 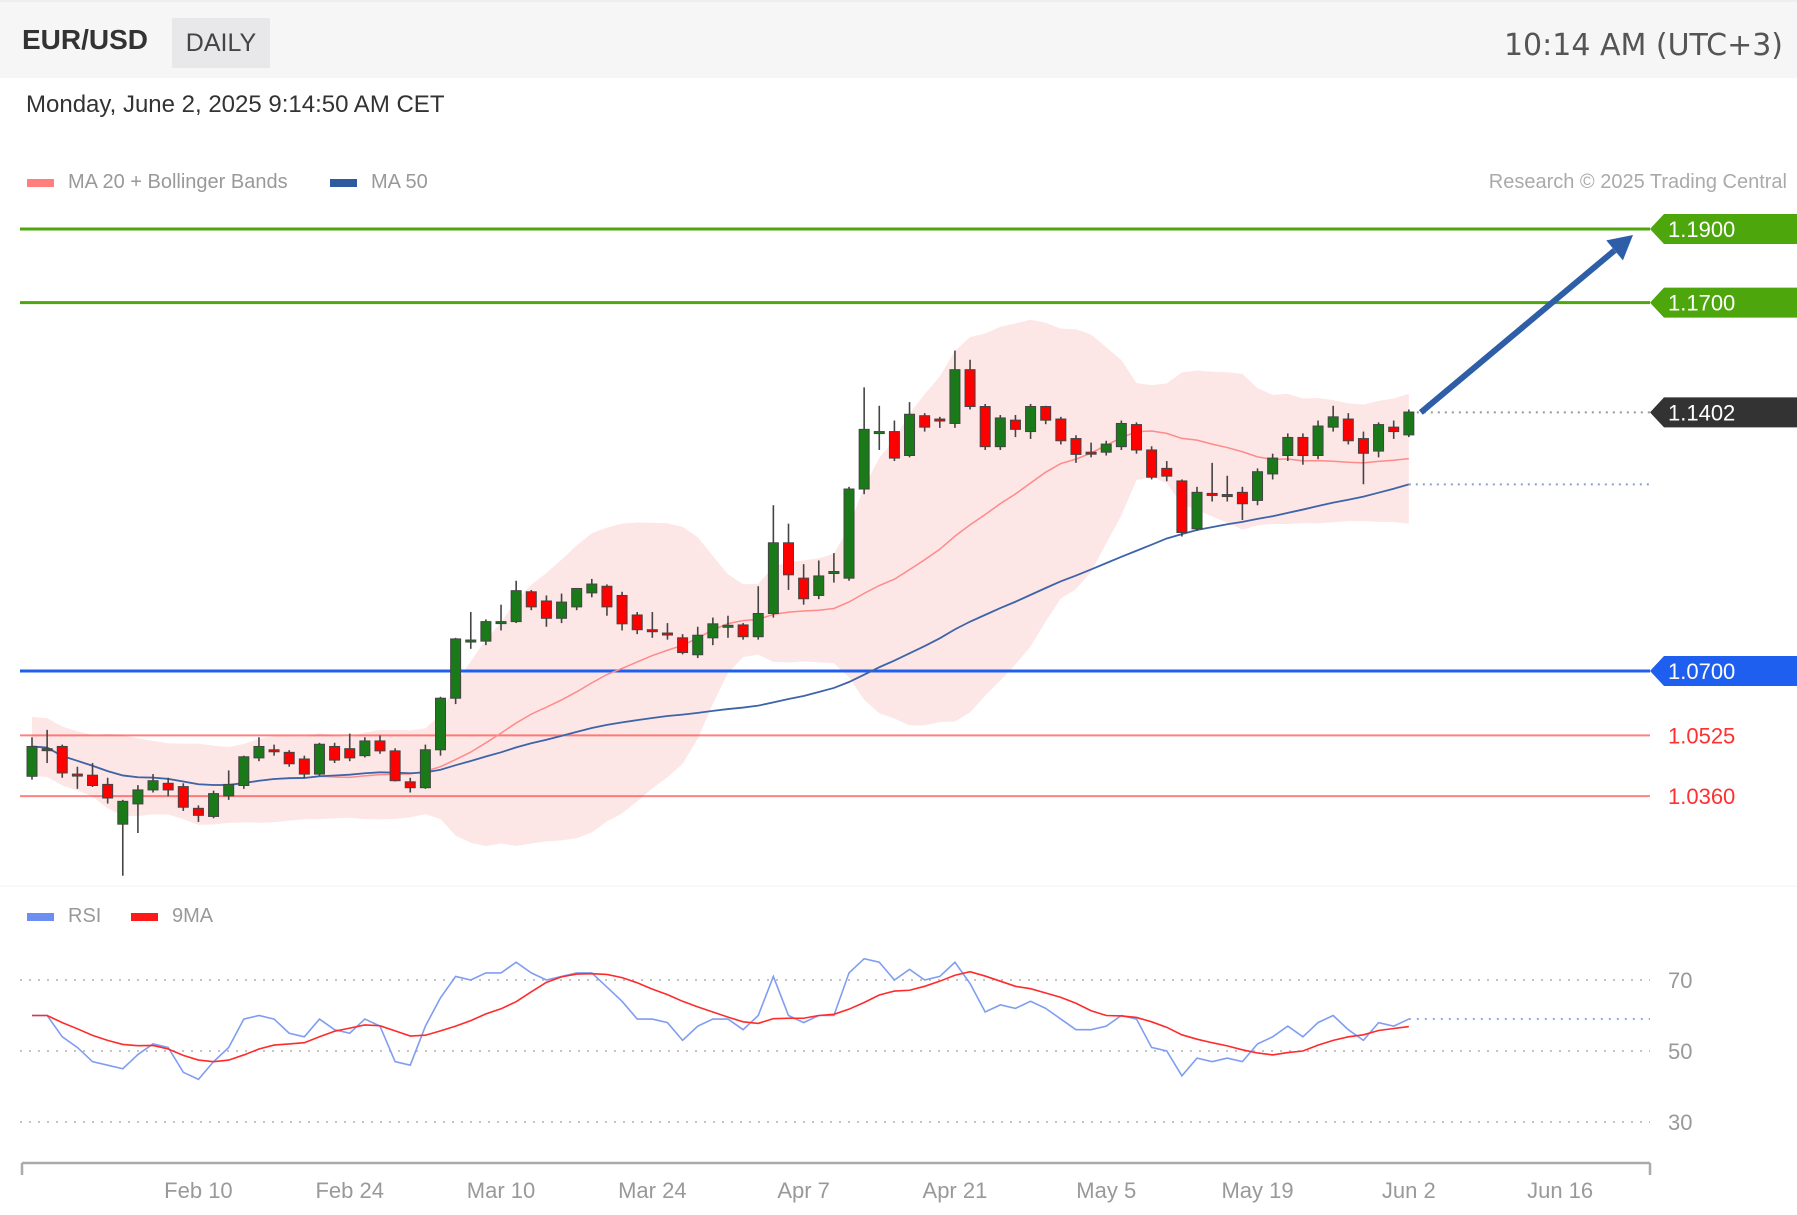 I want to click on legend-label: MA 20 + Bollinger Bands, so click(x=178, y=182).